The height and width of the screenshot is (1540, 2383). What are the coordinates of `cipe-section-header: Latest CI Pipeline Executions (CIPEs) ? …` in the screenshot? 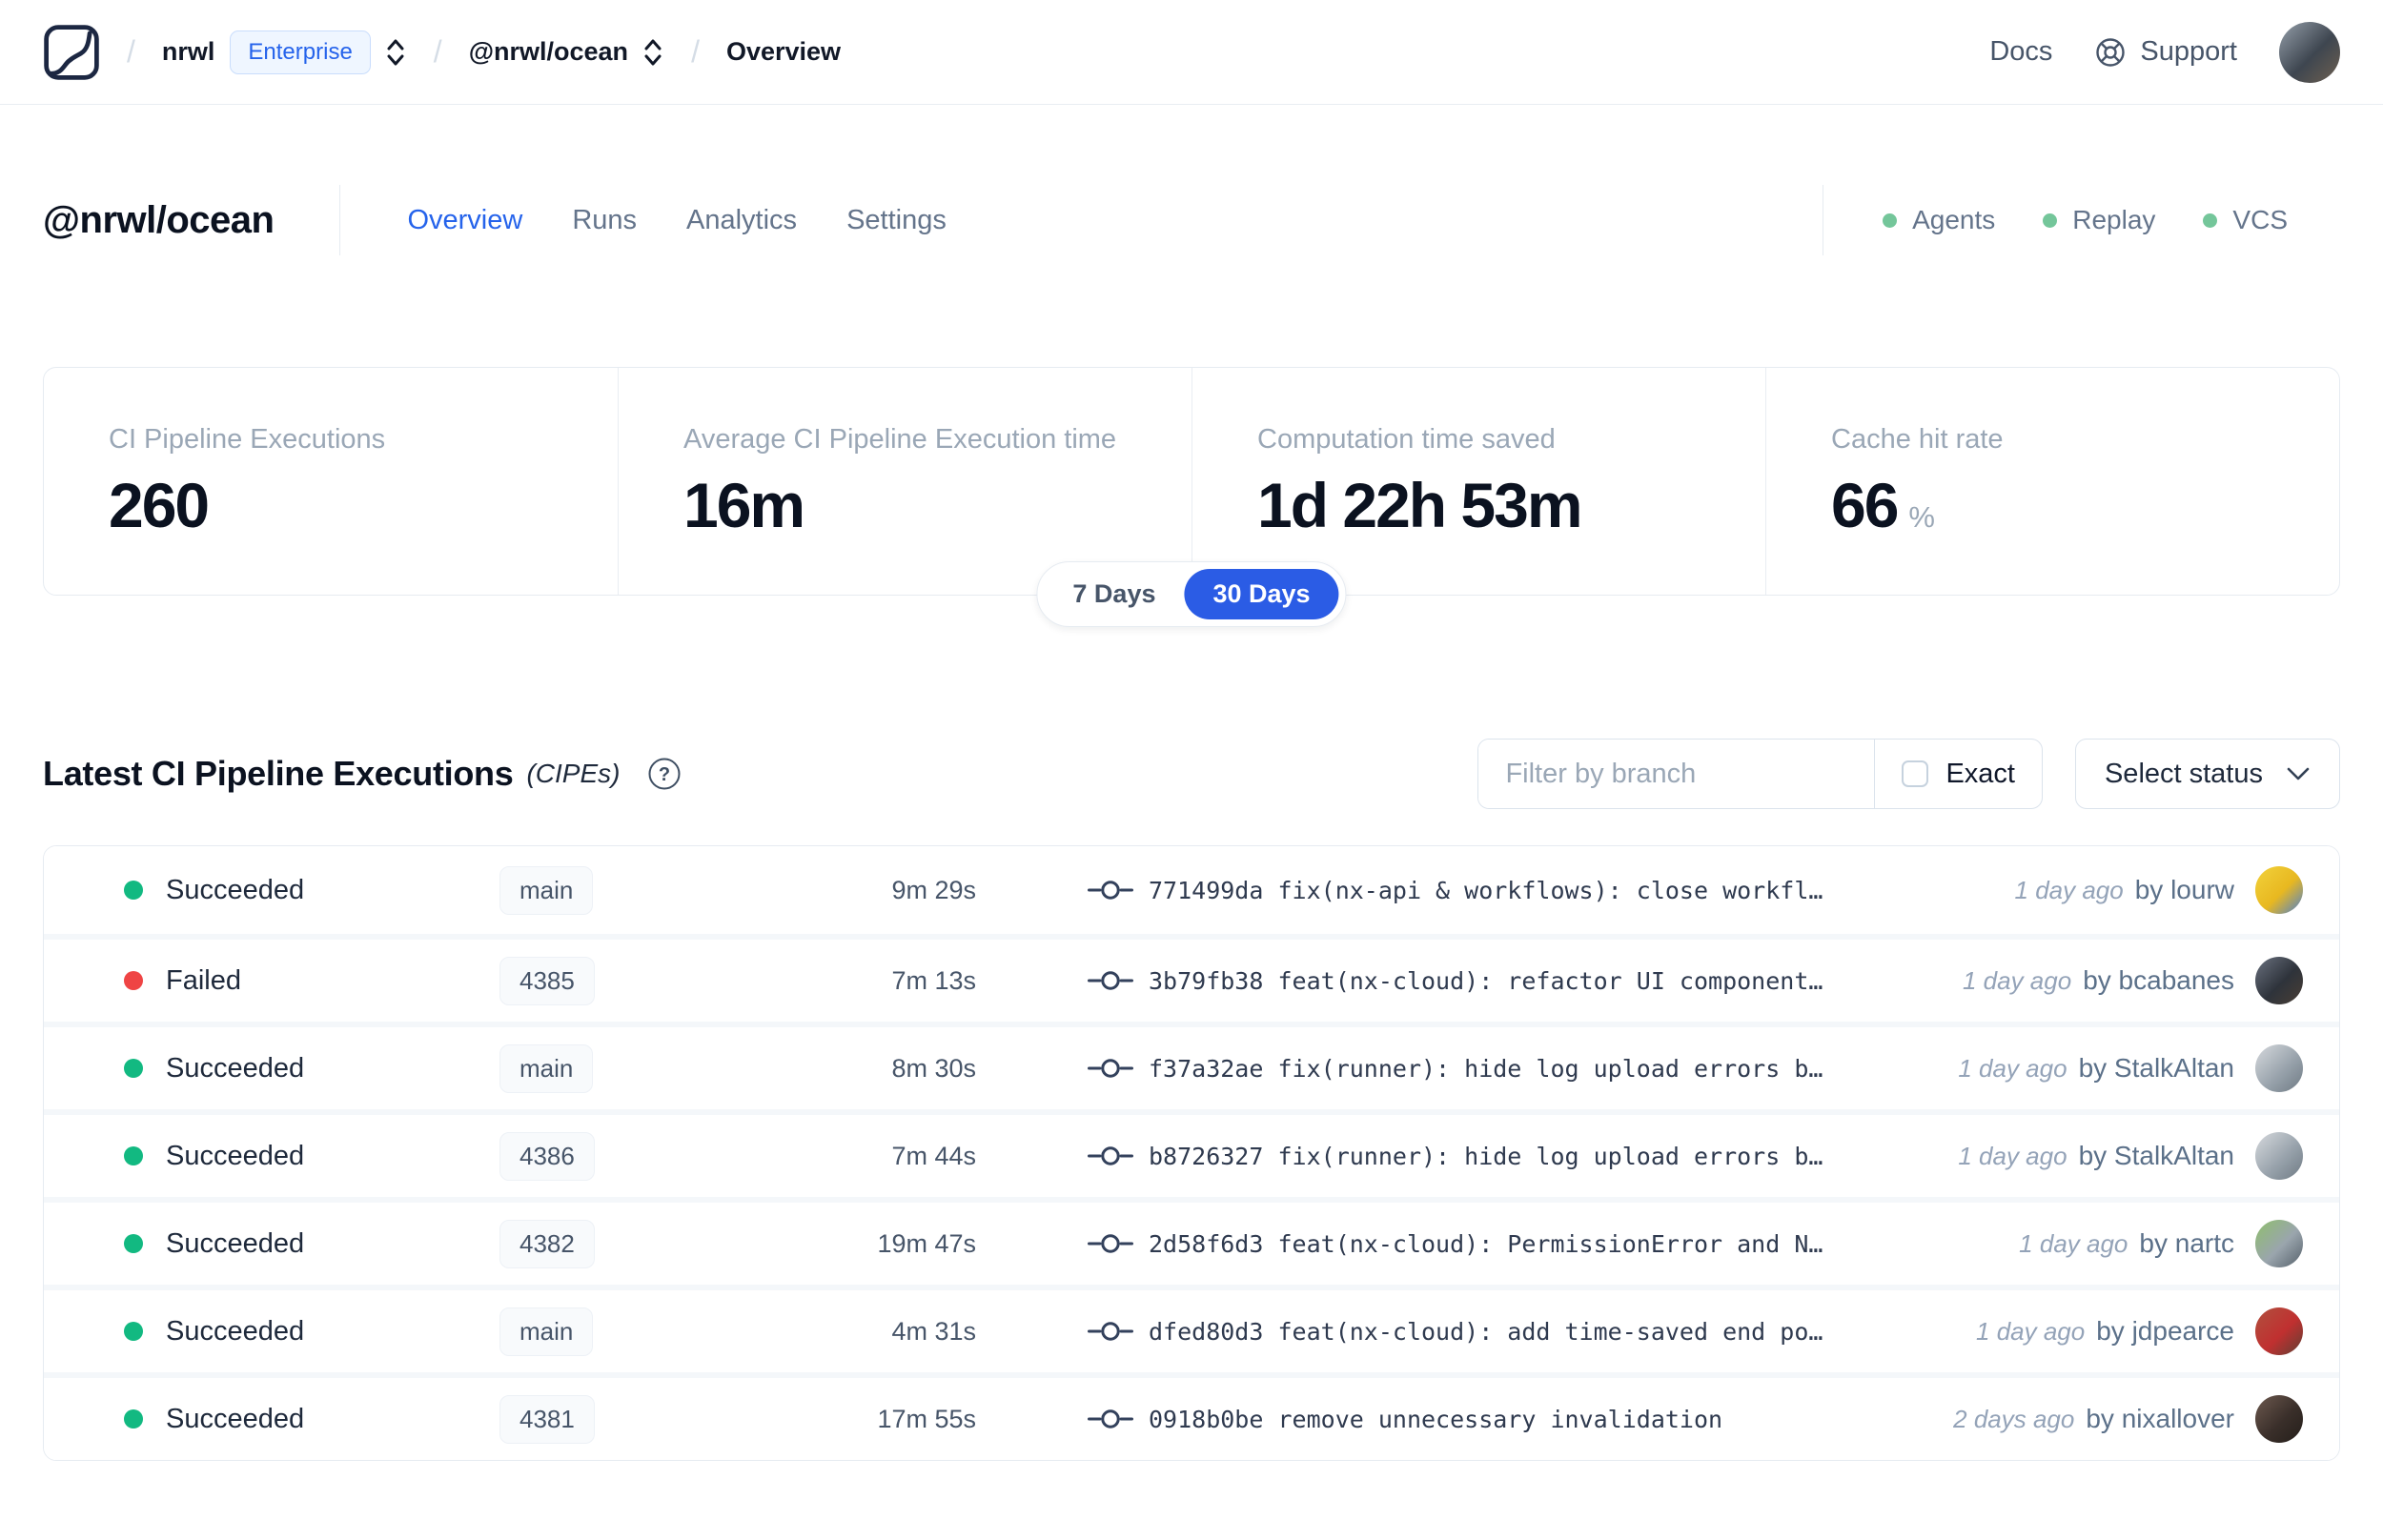 It's located at (1191, 774).